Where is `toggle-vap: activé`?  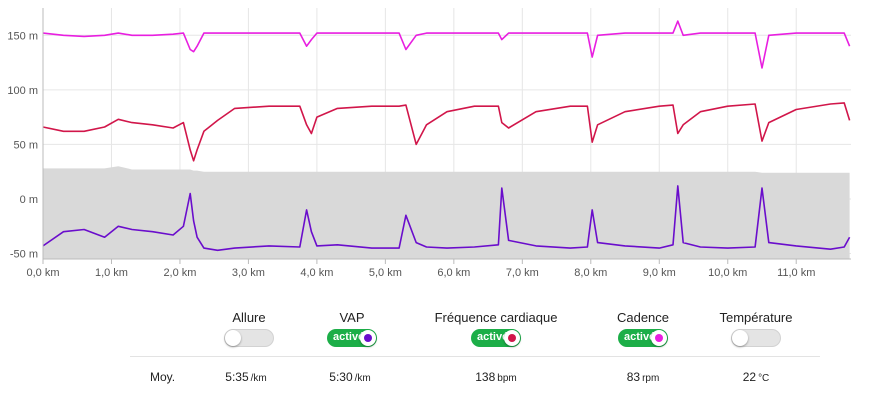 toggle-vap: activé is located at coordinates (352, 338).